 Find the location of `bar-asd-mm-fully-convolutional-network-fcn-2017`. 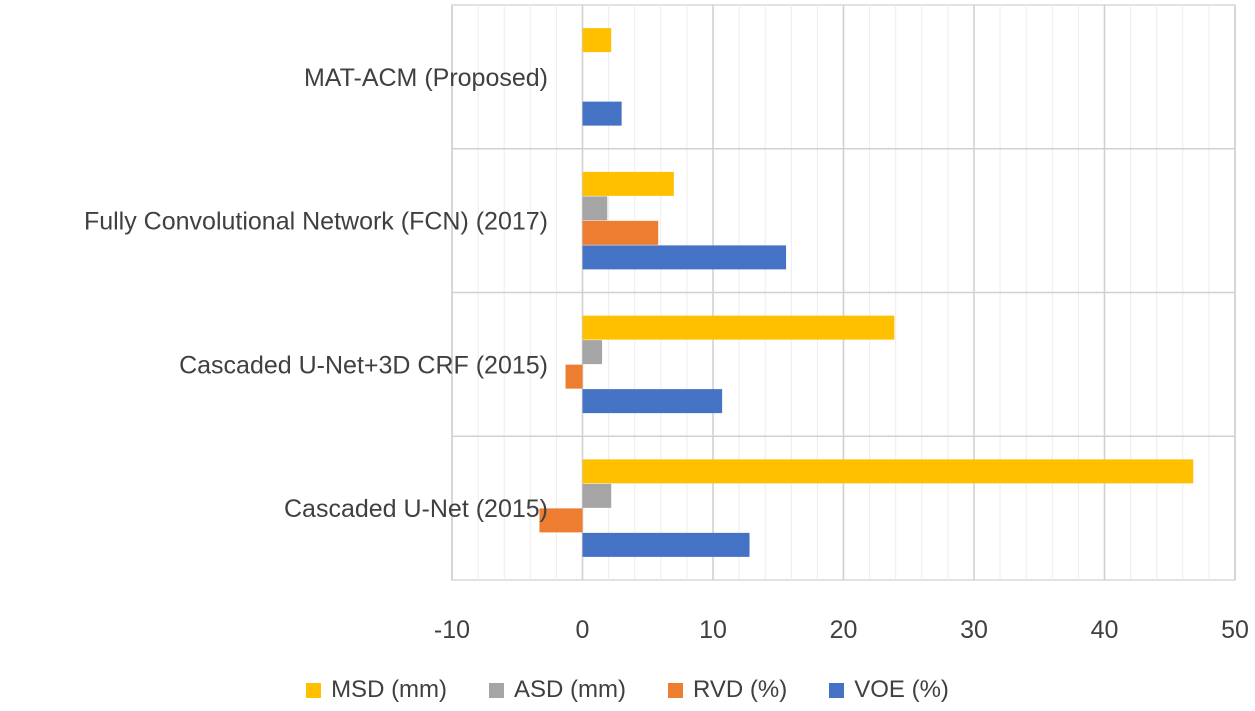

bar-asd-mm-fully-convolutional-network-fcn-2017 is located at coordinates (595, 208).